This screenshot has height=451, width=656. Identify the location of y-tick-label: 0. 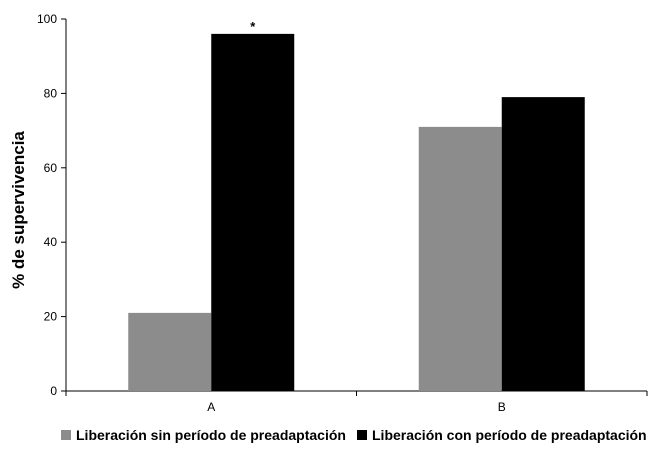
(53, 391).